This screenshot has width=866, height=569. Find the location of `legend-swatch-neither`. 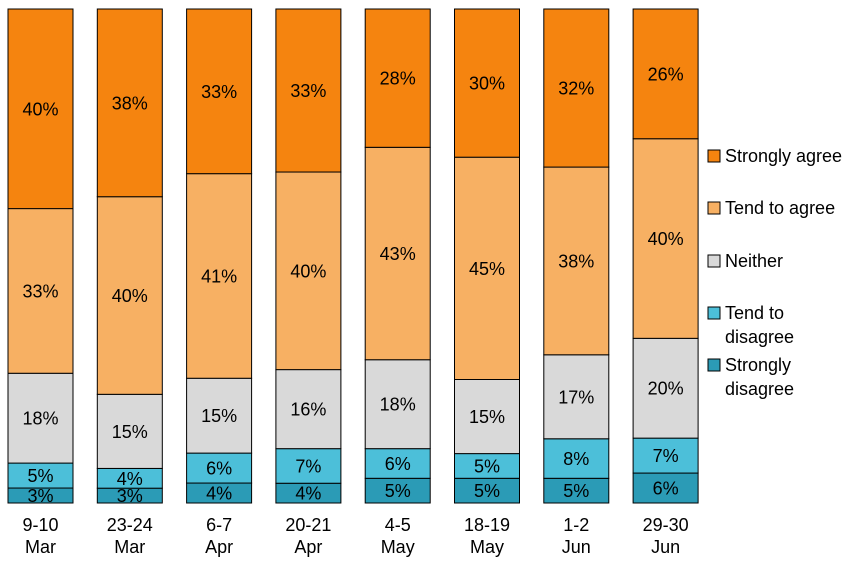

legend-swatch-neither is located at coordinates (714, 261).